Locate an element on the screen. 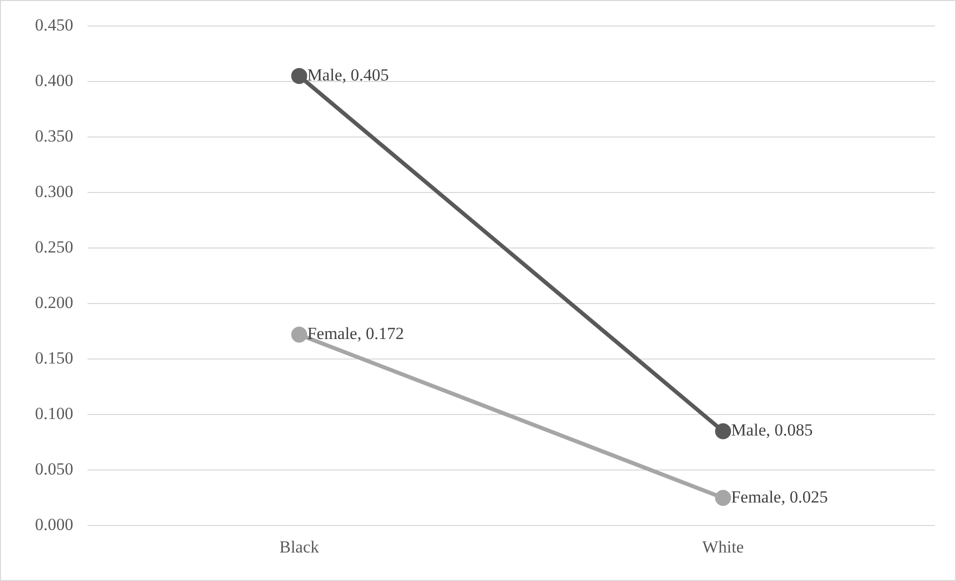 The height and width of the screenshot is (581, 956). y-tick-label: 0.350 is located at coordinates (54, 136).